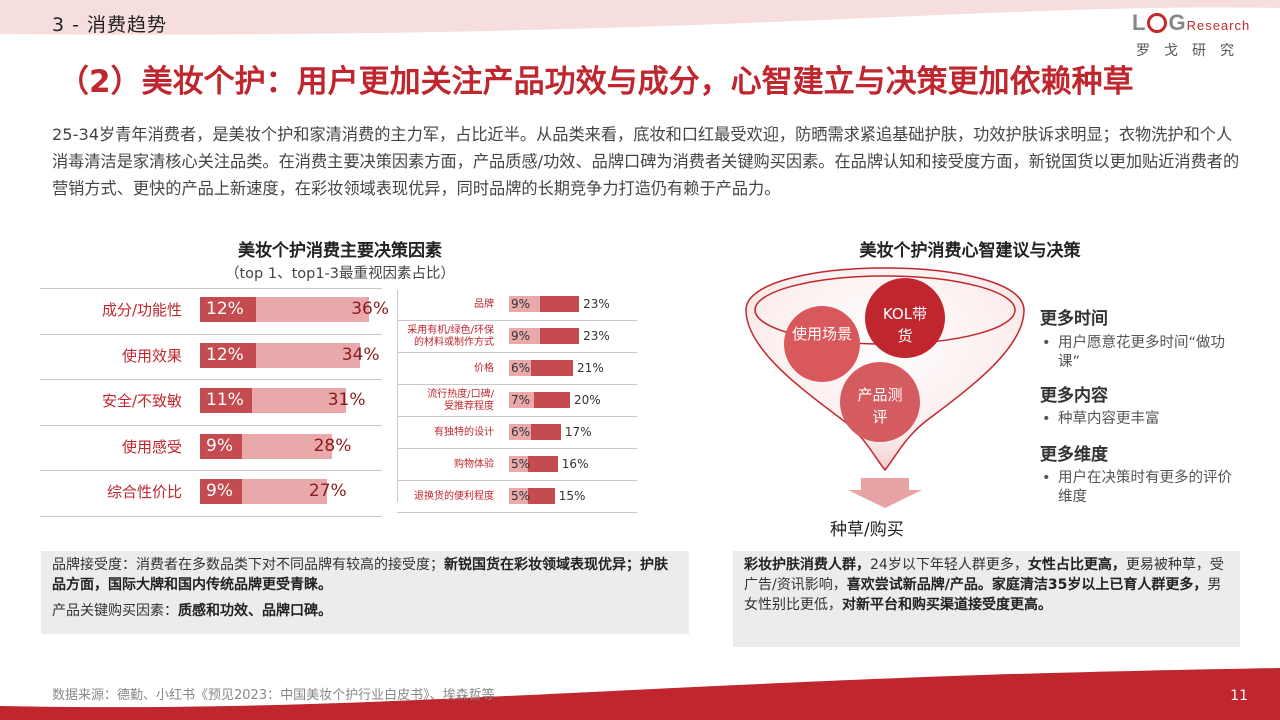  I want to click on bar-top1-label: 11%, so click(225, 400).